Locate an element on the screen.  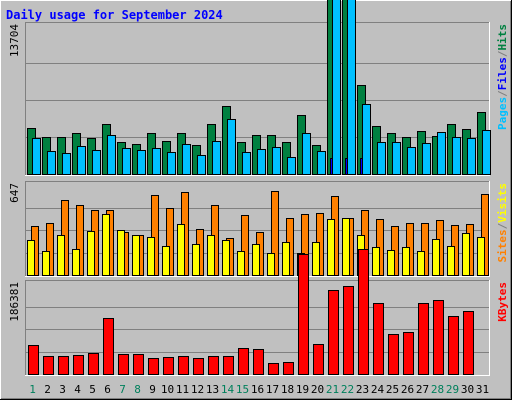
legend-kbytes: KBytes is located at coordinates (502, 302).